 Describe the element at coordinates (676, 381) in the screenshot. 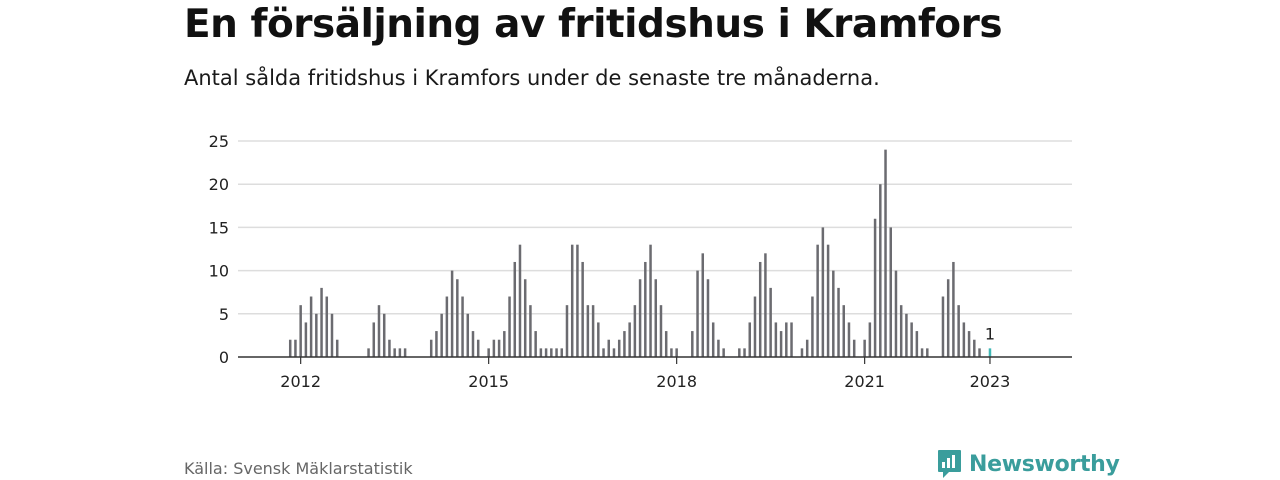

I see `x-tick-label: 2018` at that location.